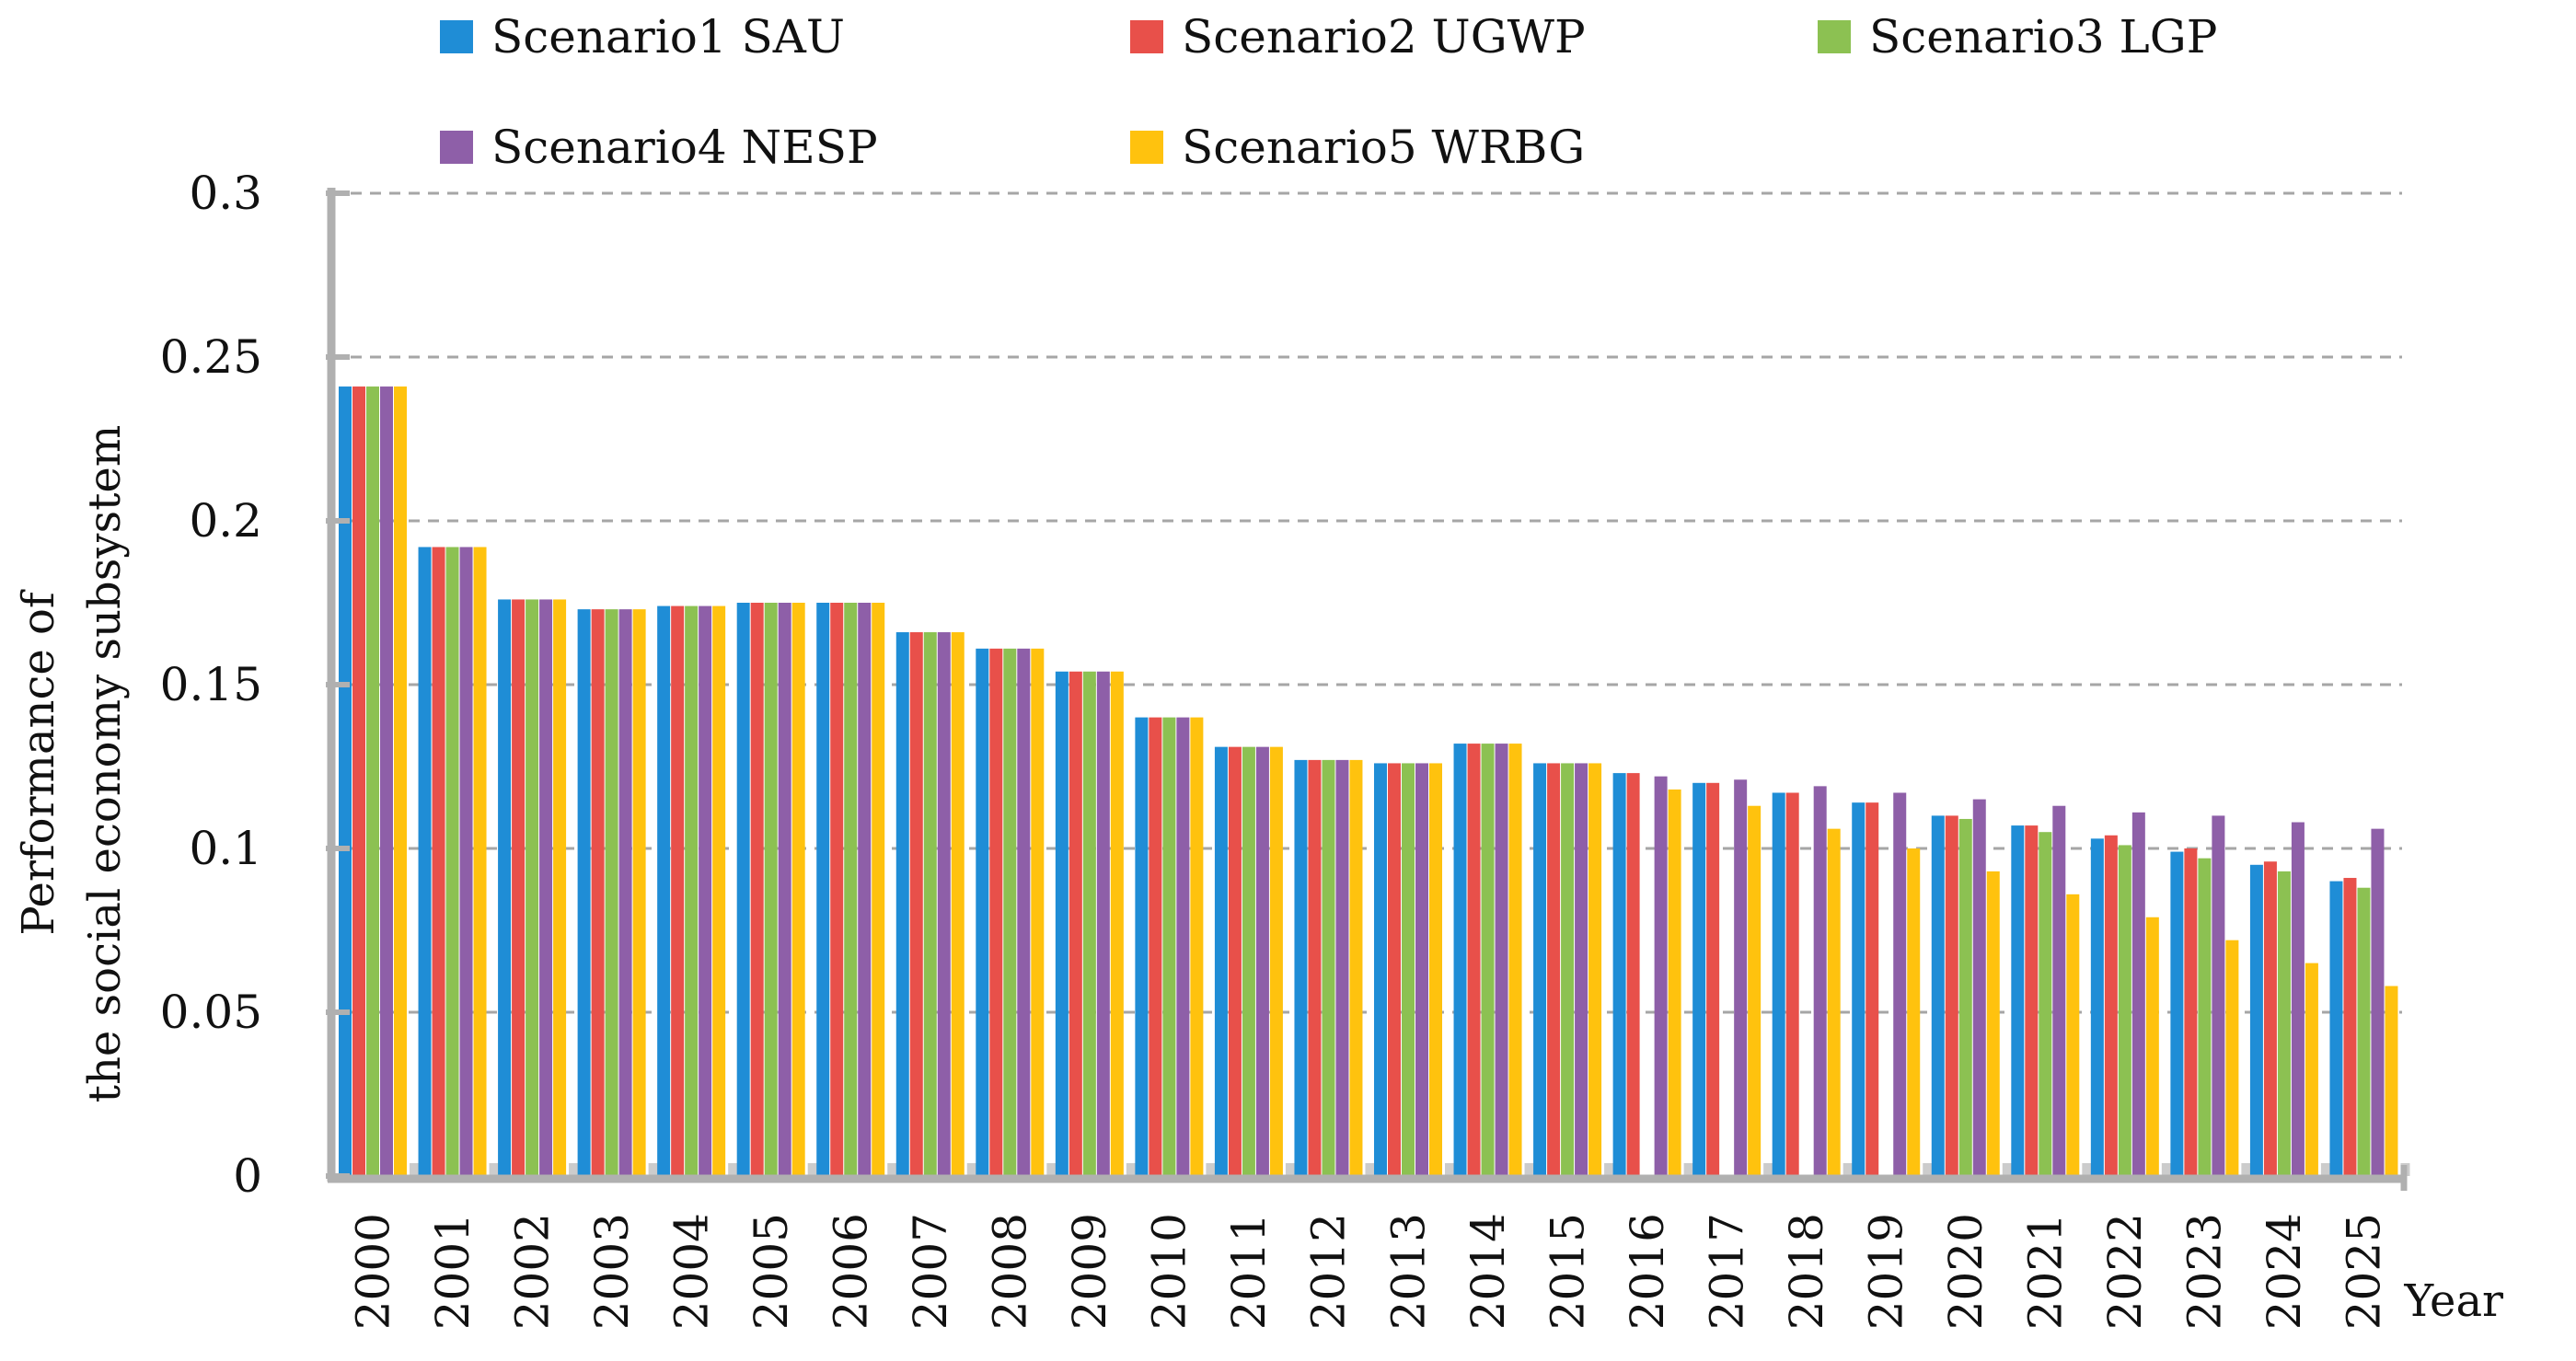  Describe the element at coordinates (1713, 979) in the screenshot. I see `bar-scenario2-ugwp-2017` at that location.